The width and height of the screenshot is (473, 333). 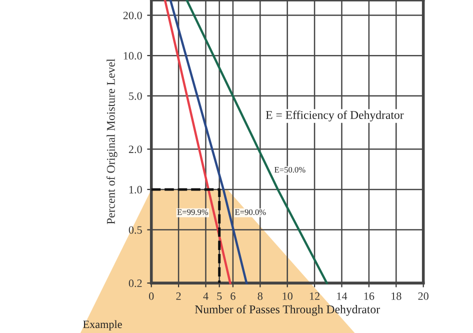 What do you see at coordinates (397, 296) in the screenshot?
I see `x-tick-label: 18` at bounding box center [397, 296].